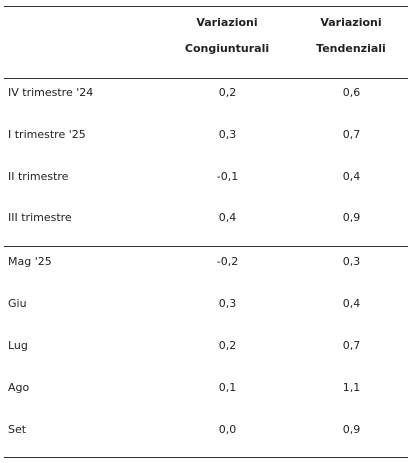  What do you see at coordinates (351, 92) in the screenshot?
I see `row-tendenziale: 0,6` at bounding box center [351, 92].